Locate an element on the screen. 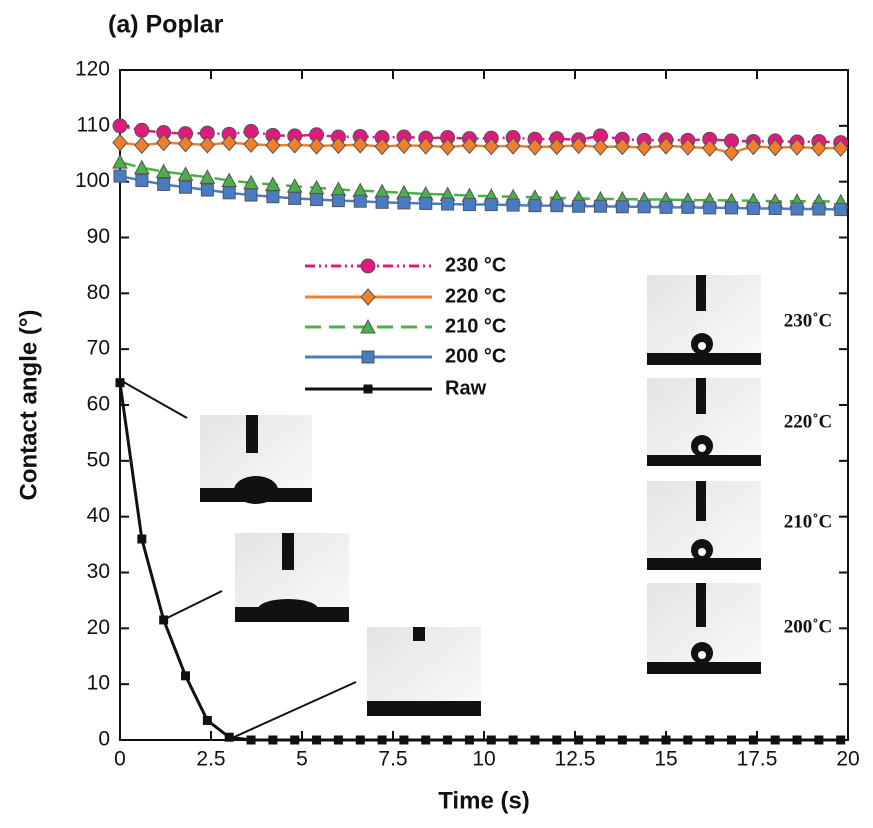 Image resolution: width=873 pixels, height=828 pixels. x-tick-label: 12.5 is located at coordinates (575, 759).